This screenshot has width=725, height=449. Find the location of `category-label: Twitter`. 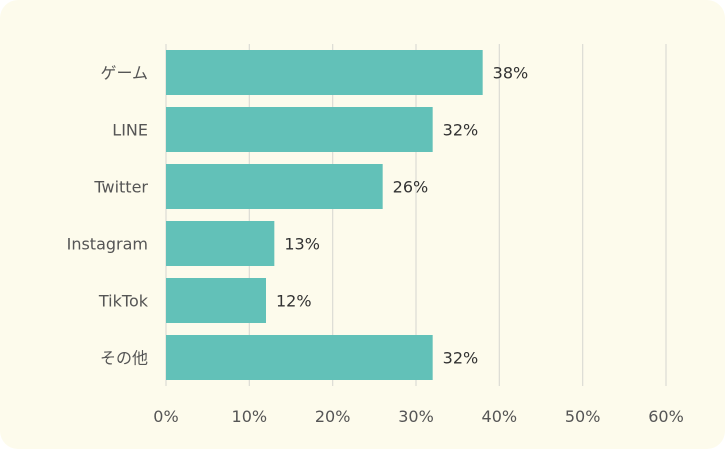

category-label: Twitter is located at coordinates (120, 187).